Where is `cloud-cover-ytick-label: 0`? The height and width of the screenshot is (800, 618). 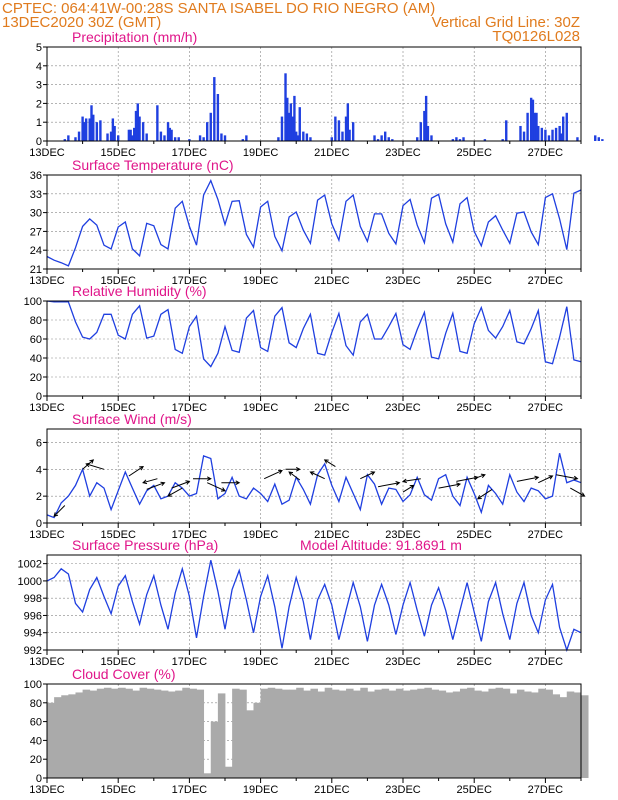 cloud-cover-ytick-label: 0 is located at coordinates (39, 779).